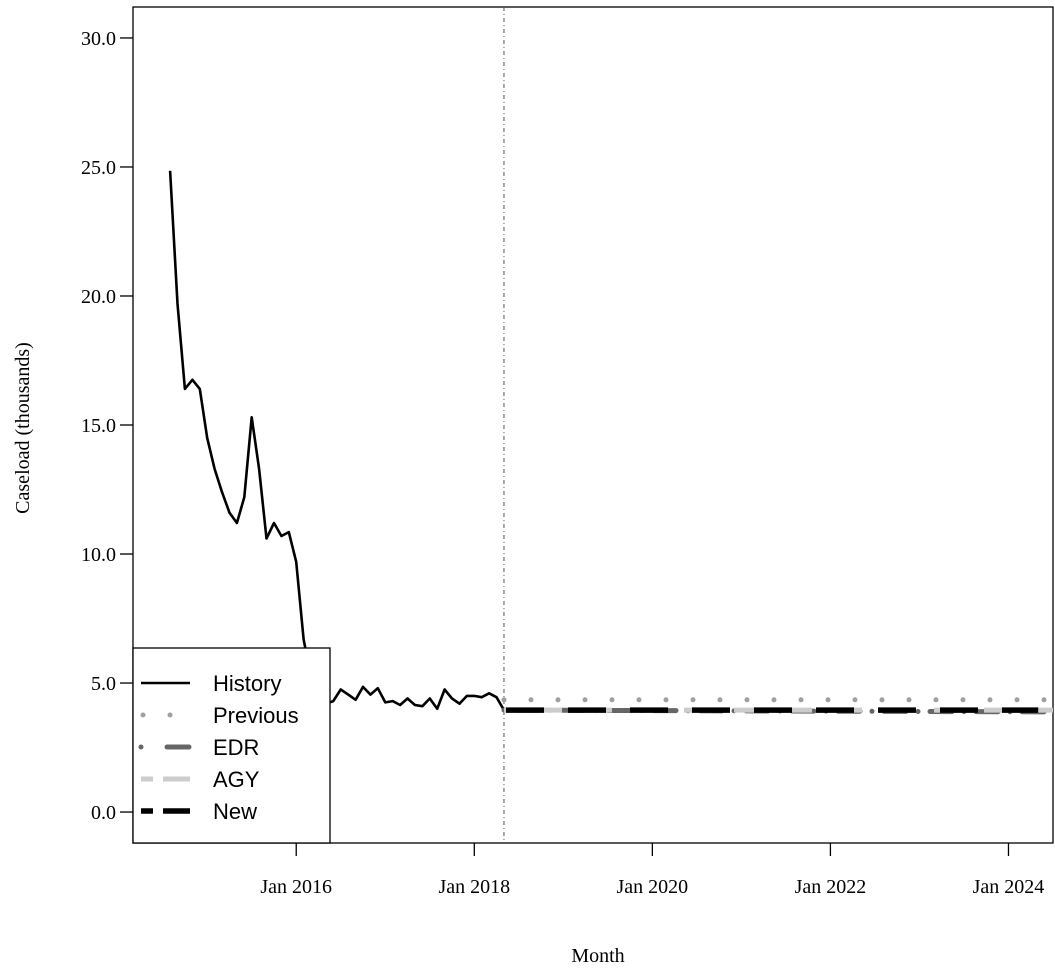 Image resolution: width=1055 pixels, height=968 pixels. I want to click on x-tick-label: Jan 2022, so click(831, 887).